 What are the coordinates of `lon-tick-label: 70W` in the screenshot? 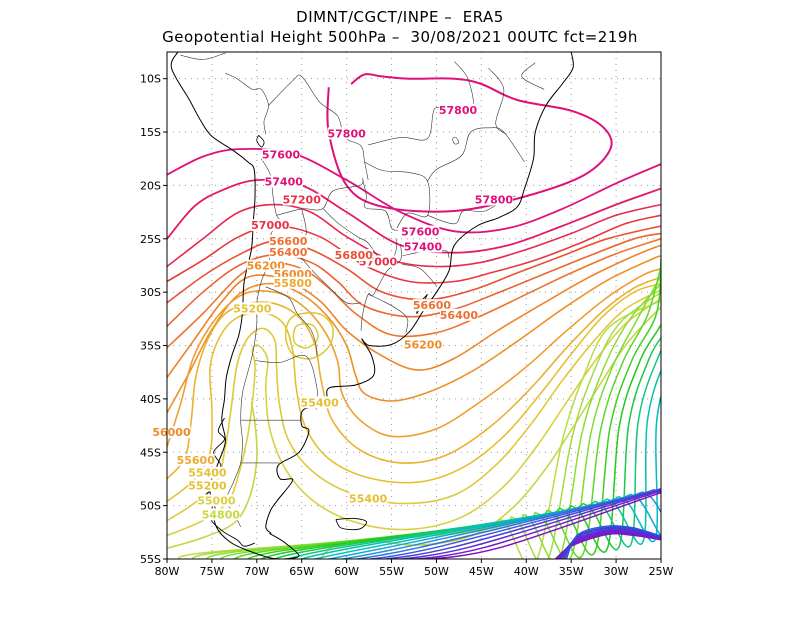 It's located at (256, 571).